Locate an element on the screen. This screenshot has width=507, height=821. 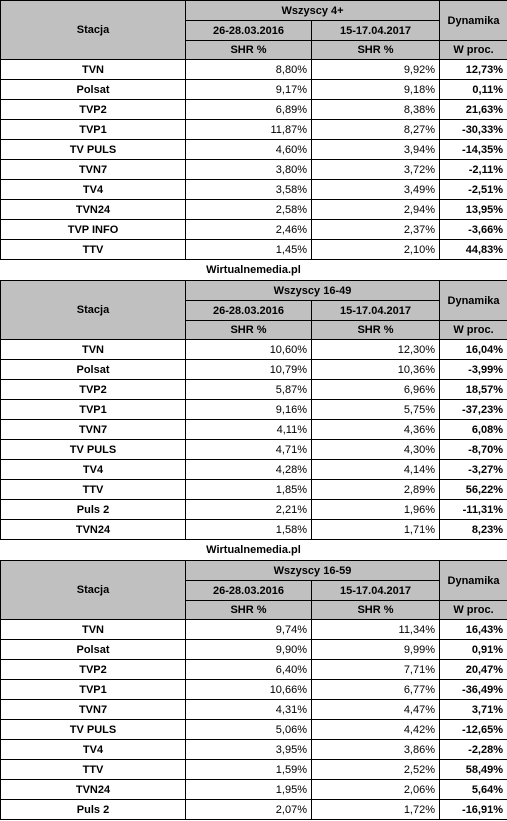
shr-2016-value: 4,11% is located at coordinates (248, 429).